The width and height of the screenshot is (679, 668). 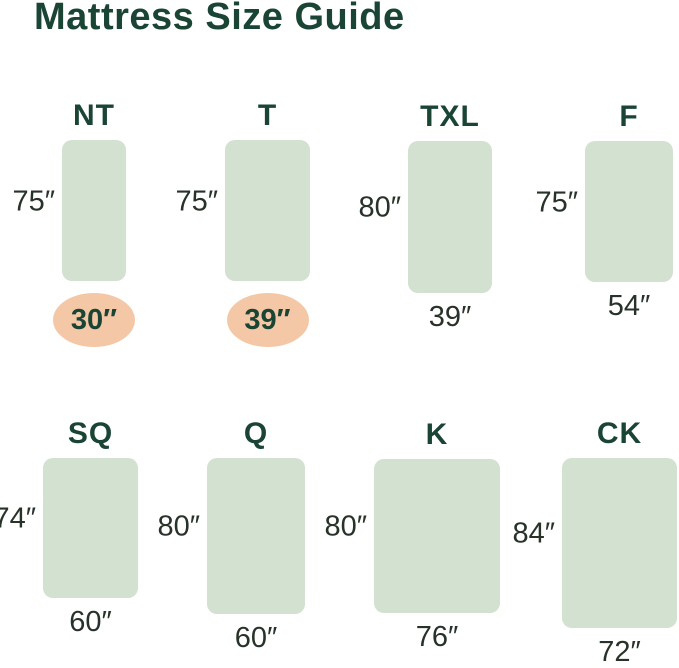 What do you see at coordinates (256, 433) in the screenshot?
I see `mattress-code-label: Q` at bounding box center [256, 433].